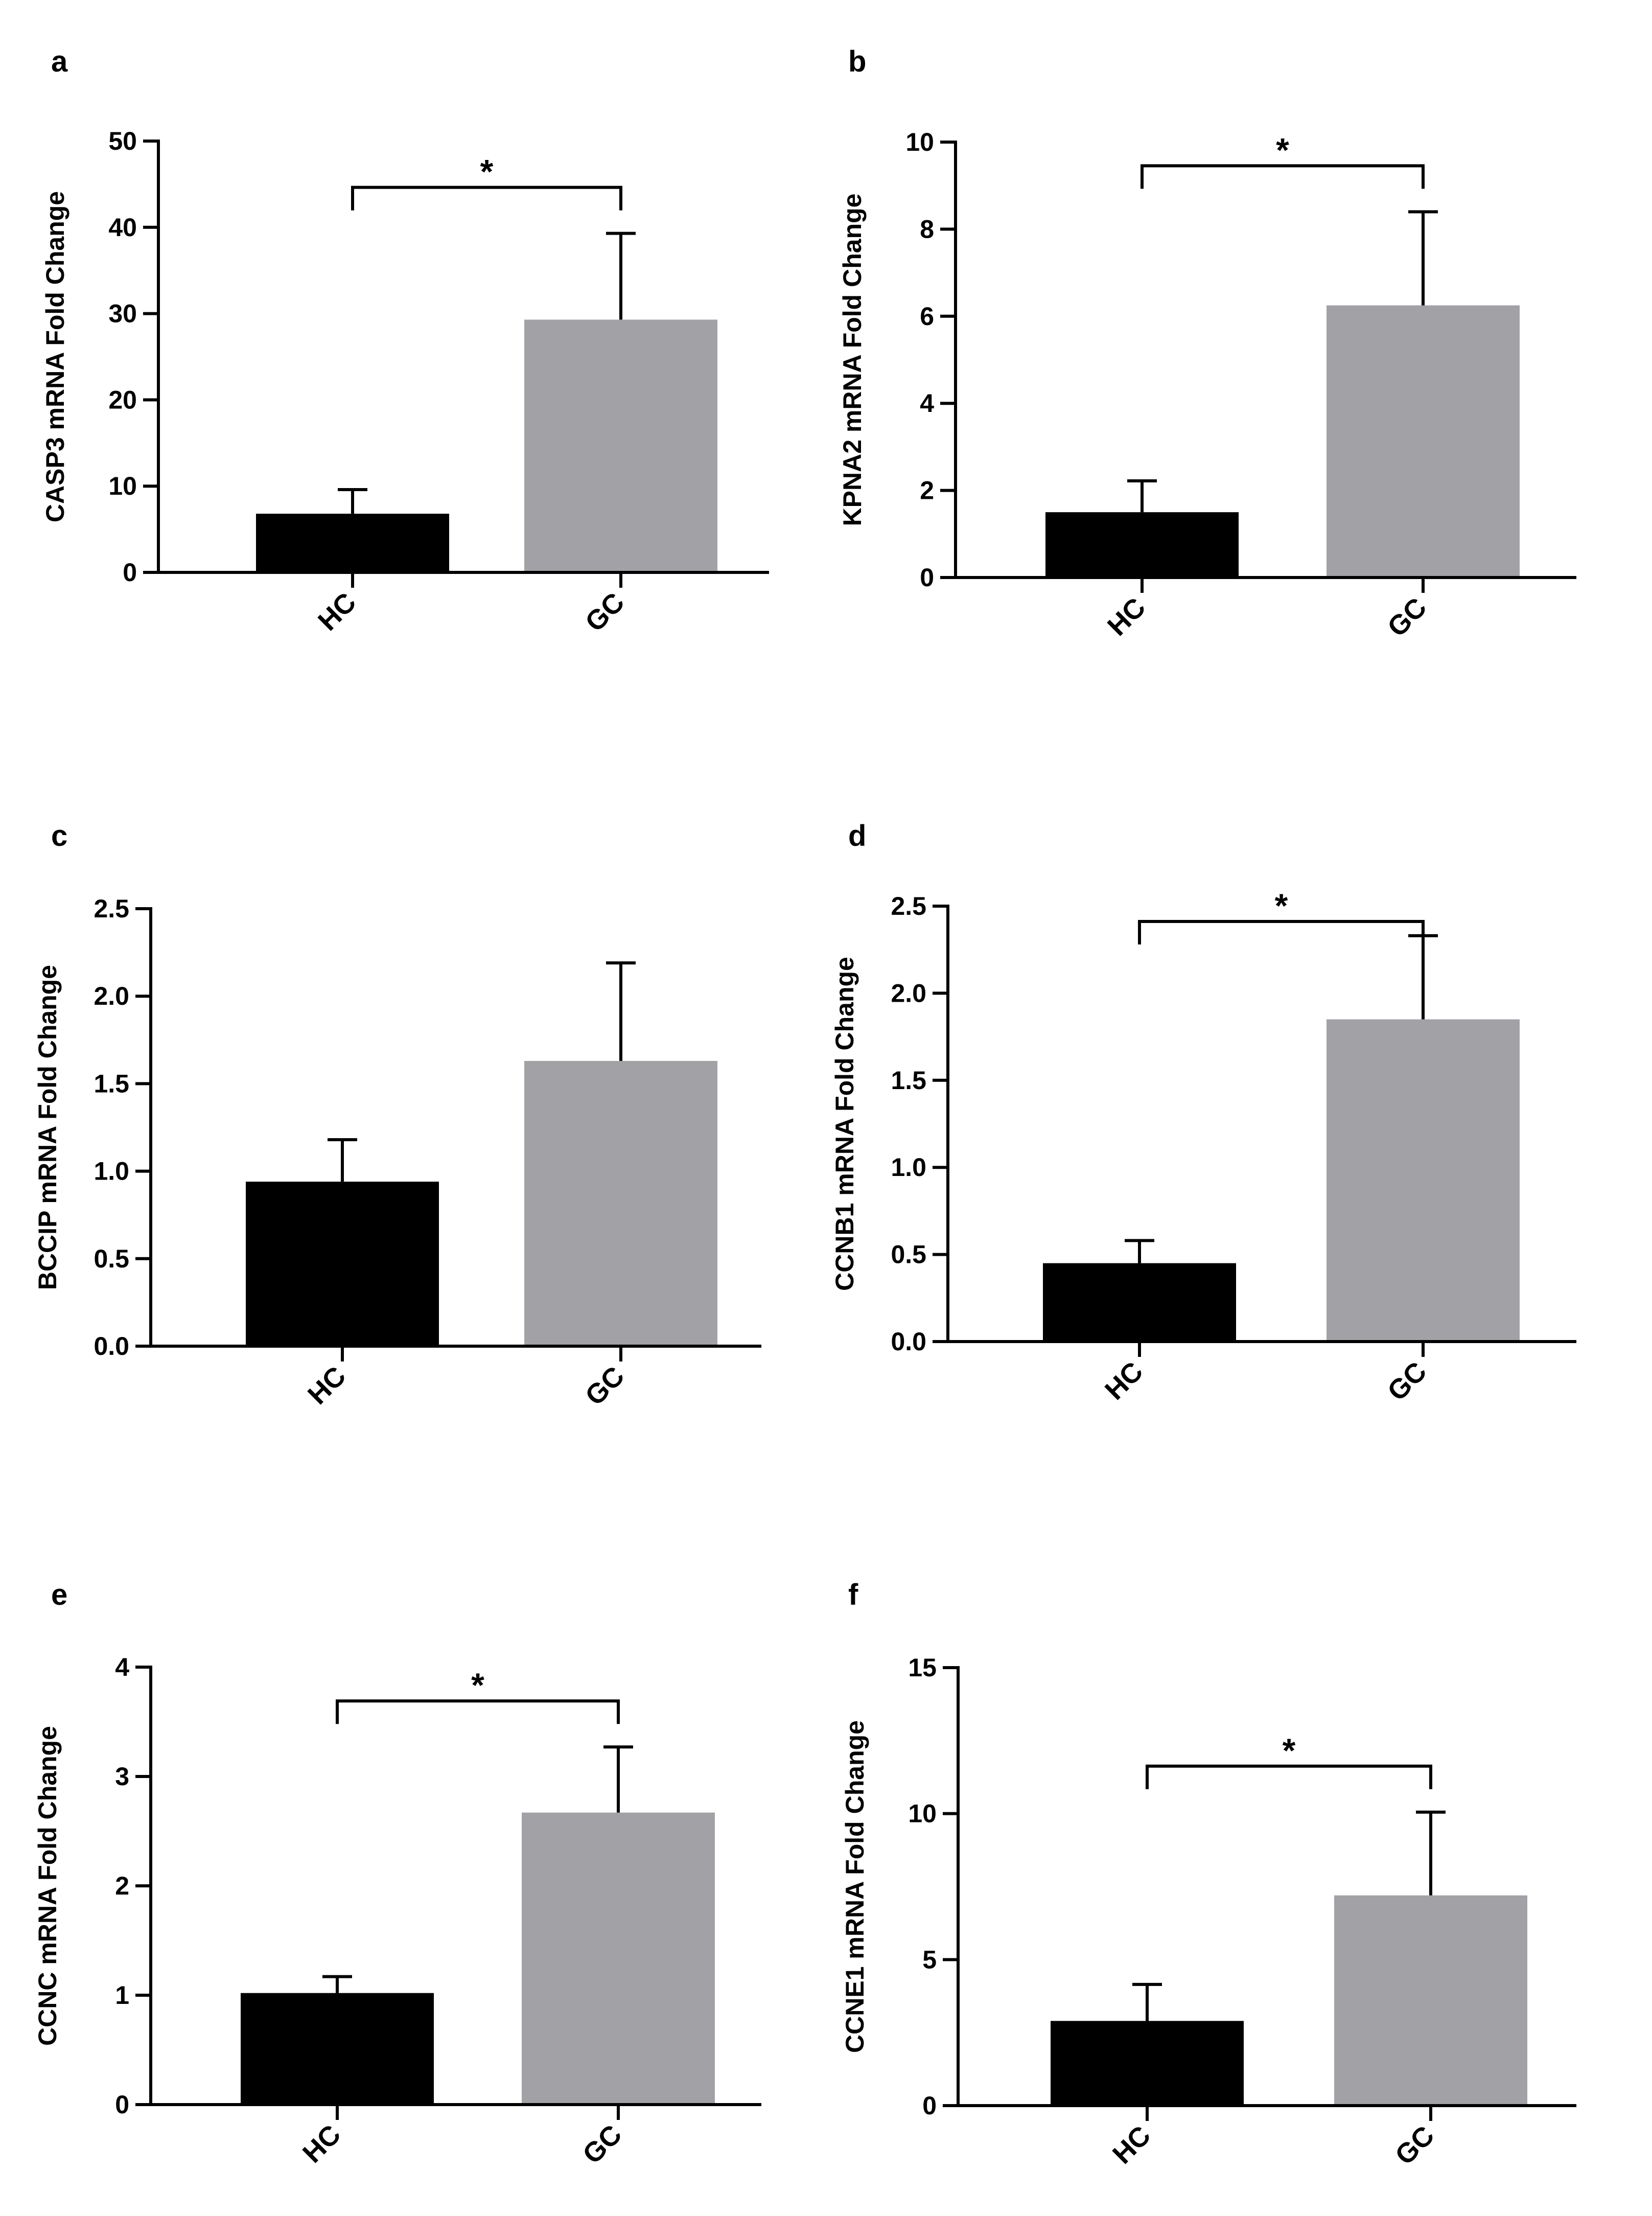 This screenshot has height=2216, width=1652. Describe the element at coordinates (1289, 1750) in the screenshot. I see `significance-star-f: *` at that location.